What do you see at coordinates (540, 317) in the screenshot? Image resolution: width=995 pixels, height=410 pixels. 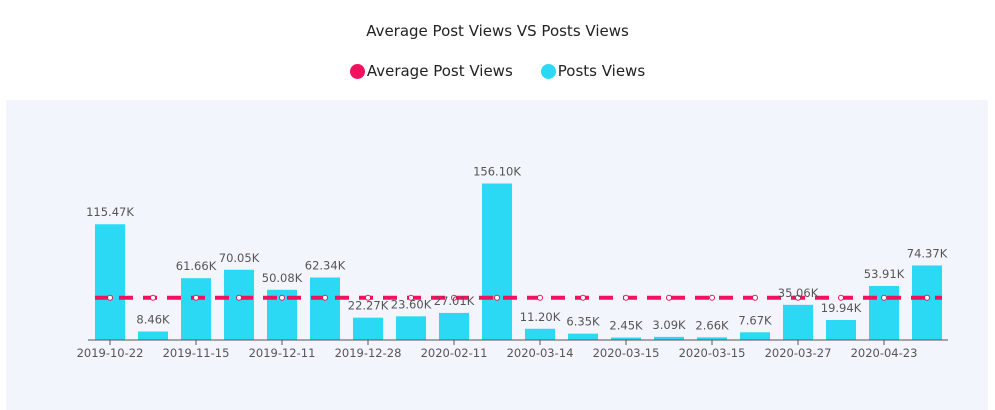 I see `bar-value-label-10: 11.20K` at bounding box center [540, 317].